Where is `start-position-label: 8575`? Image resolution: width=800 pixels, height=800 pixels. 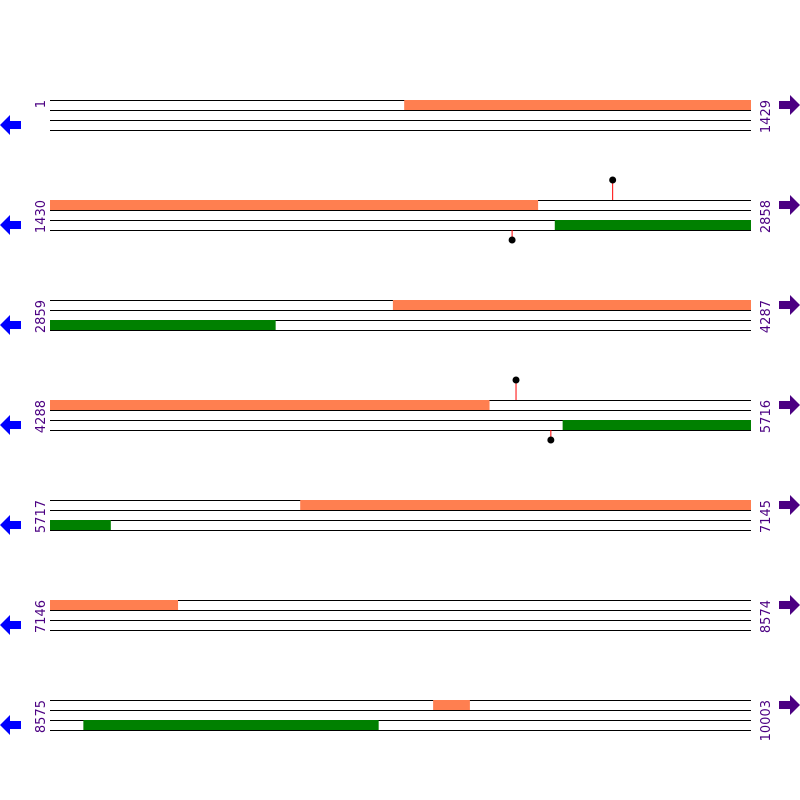
start-position-label: 8575 is located at coordinates (41, 716).